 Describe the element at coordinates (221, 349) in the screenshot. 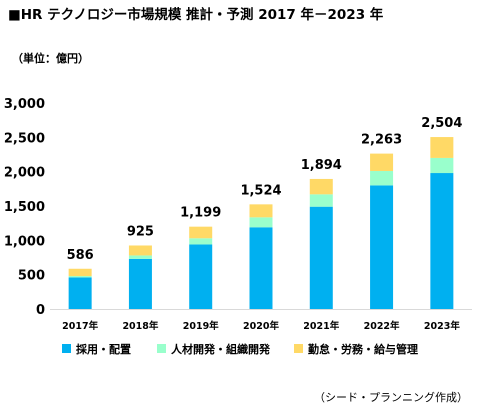

I see `legend-label: 人材開発・組織開発` at that location.